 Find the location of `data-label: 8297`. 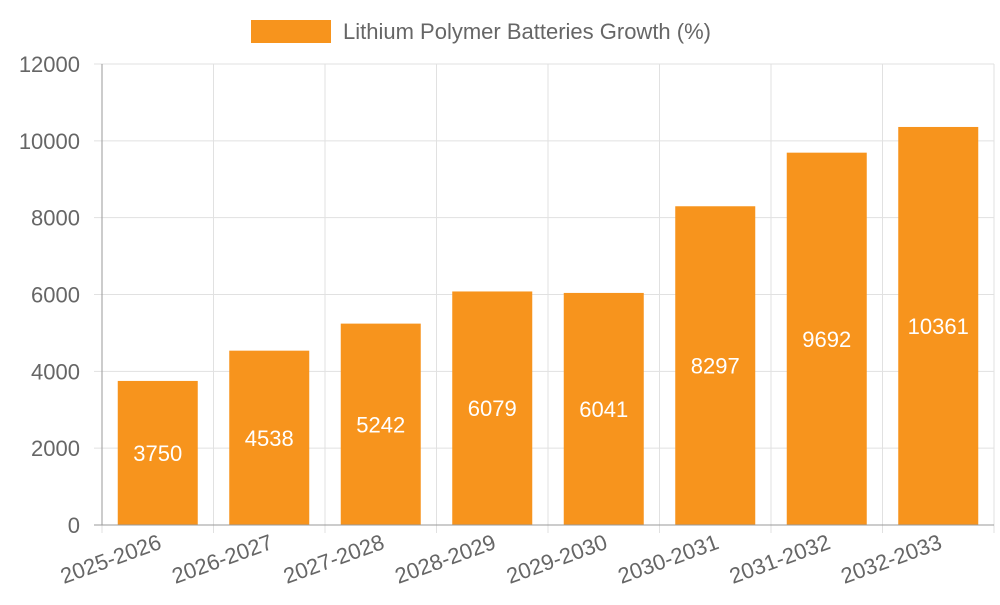

data-label: 8297 is located at coordinates (715, 366).